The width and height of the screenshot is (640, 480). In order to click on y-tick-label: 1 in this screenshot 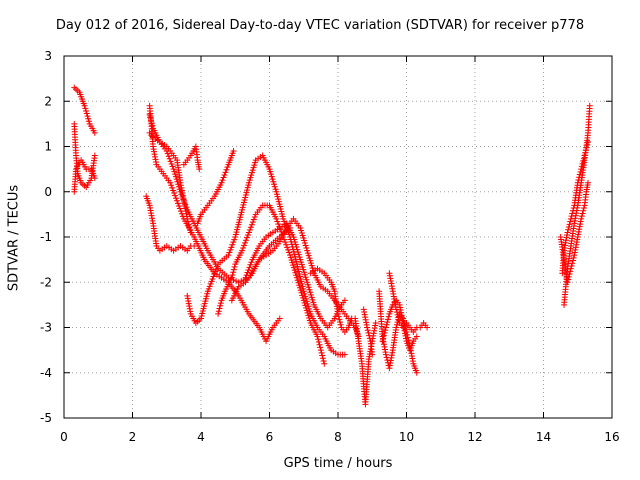, I will do `click(48, 147)`.